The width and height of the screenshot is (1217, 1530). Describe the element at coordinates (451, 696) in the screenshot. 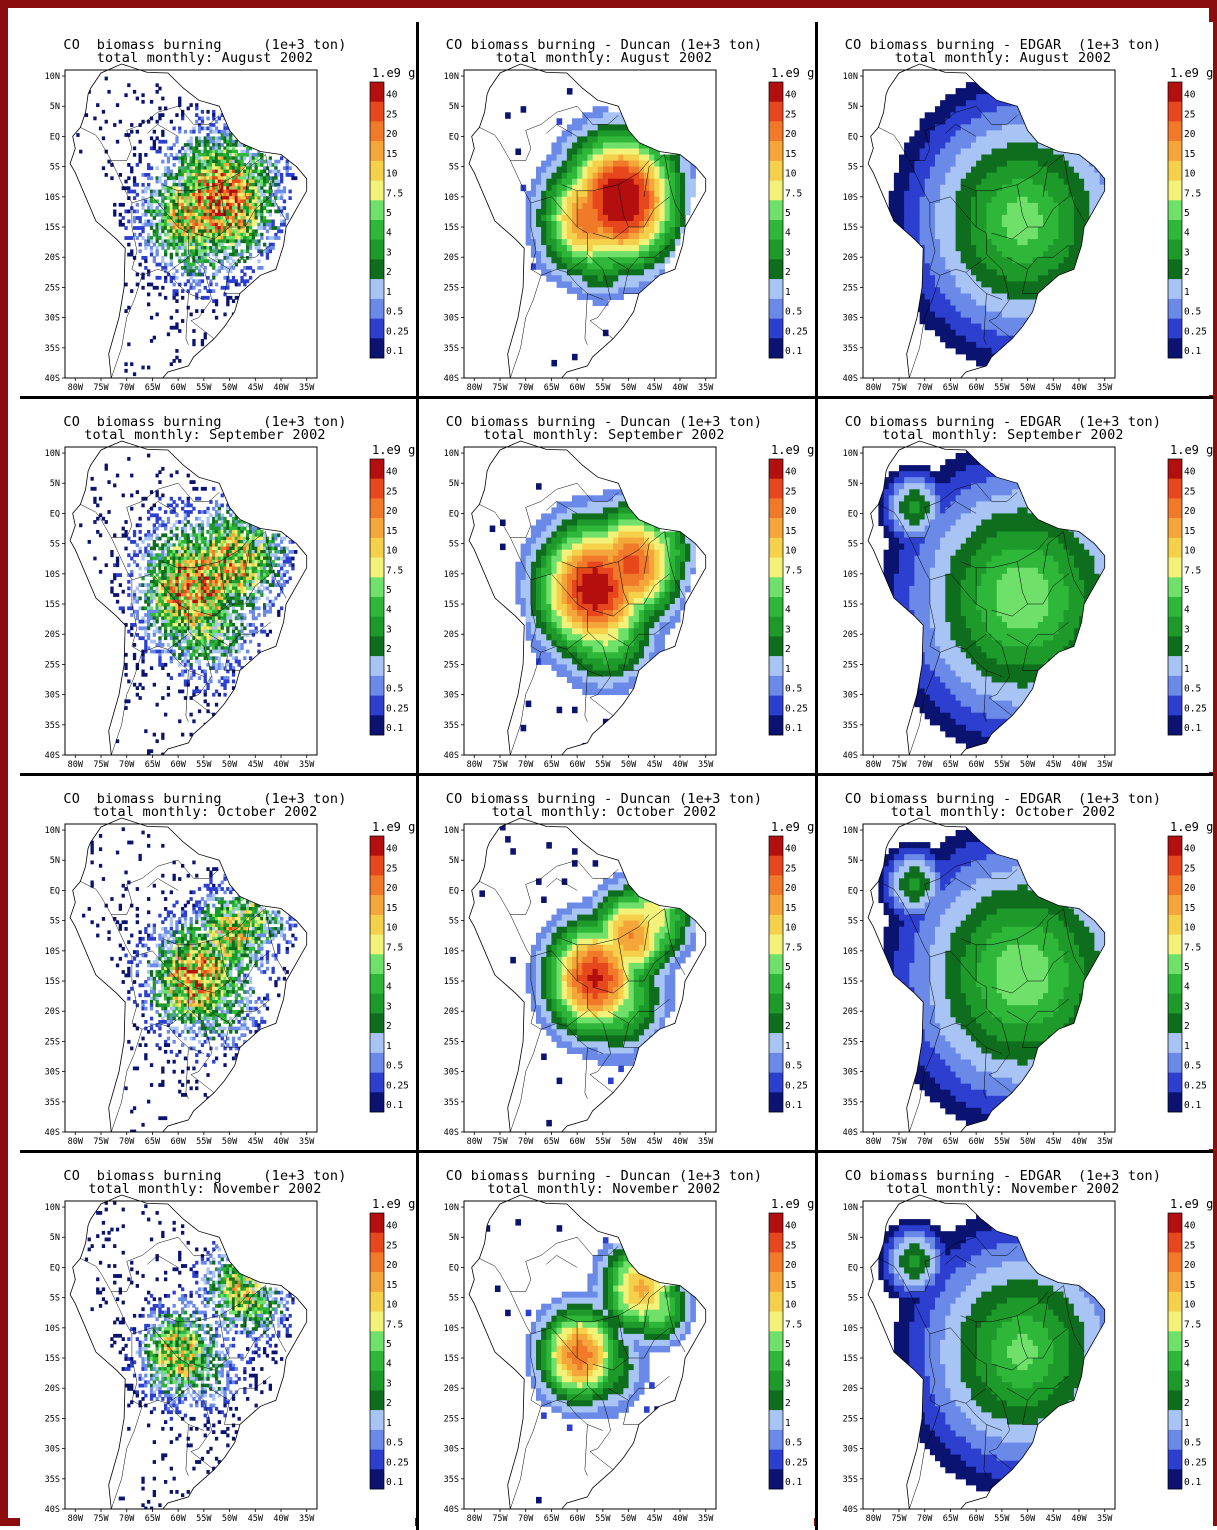

I see `lat-label: 30S` at that location.